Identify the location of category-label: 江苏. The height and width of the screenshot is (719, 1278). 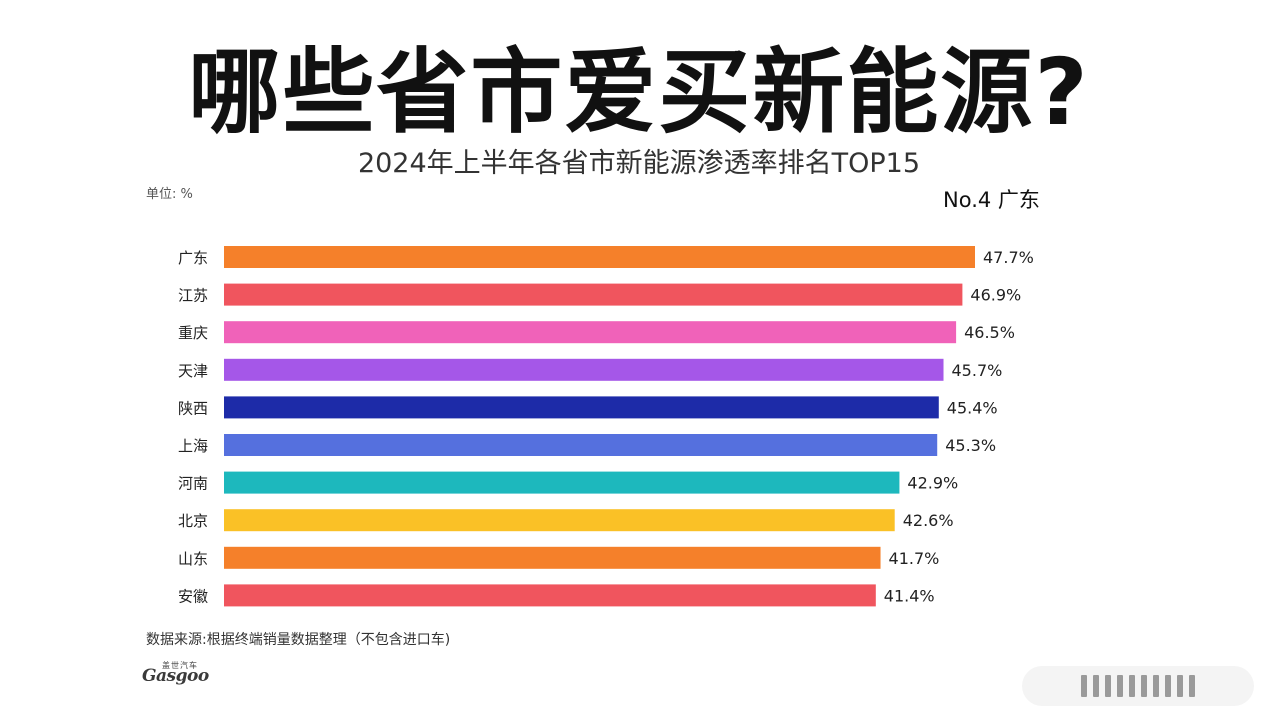
(193, 296).